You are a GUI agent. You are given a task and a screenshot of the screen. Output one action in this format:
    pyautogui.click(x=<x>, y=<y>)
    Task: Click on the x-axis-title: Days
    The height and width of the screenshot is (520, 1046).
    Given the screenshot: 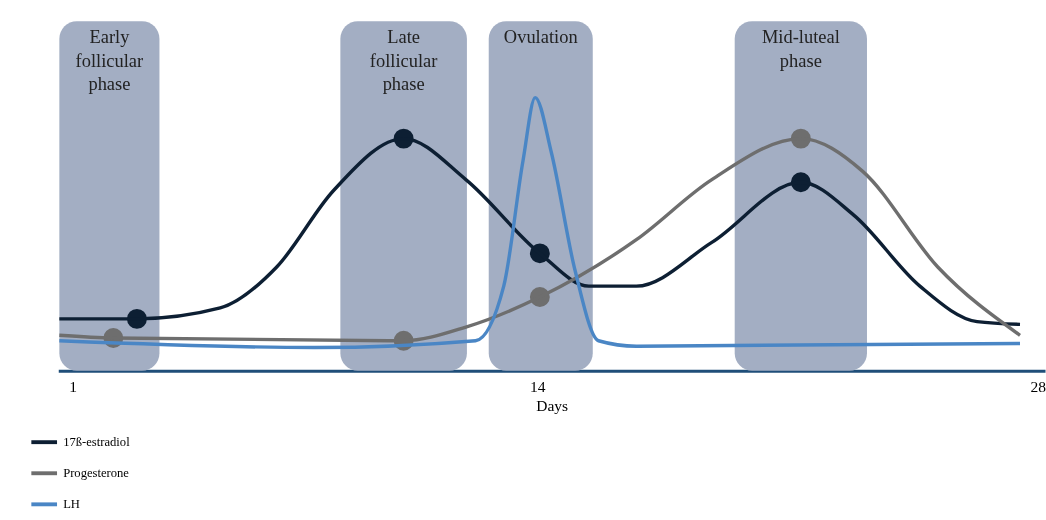 What is the action you would take?
    pyautogui.click(x=552, y=406)
    